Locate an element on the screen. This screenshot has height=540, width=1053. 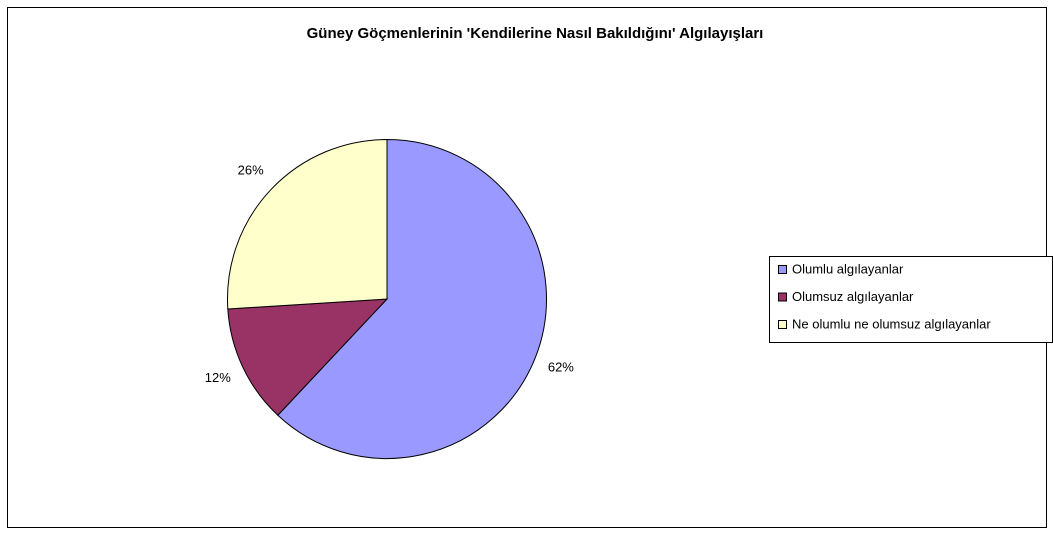
legend-label: Olumsuz algılayanlar is located at coordinates (853, 296).